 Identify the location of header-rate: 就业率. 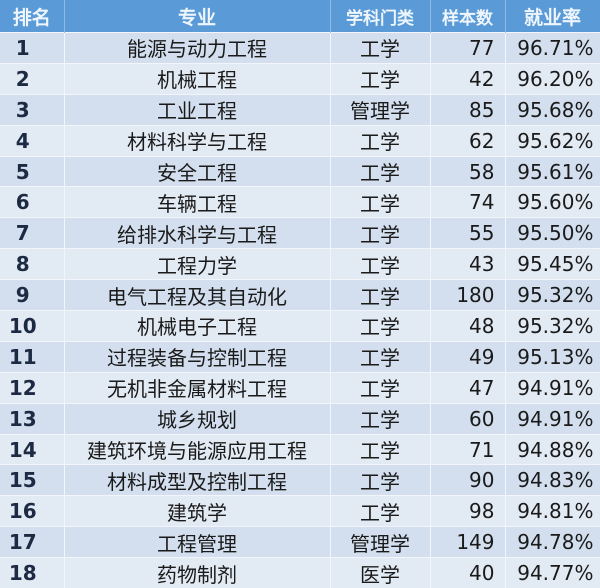
(552, 16).